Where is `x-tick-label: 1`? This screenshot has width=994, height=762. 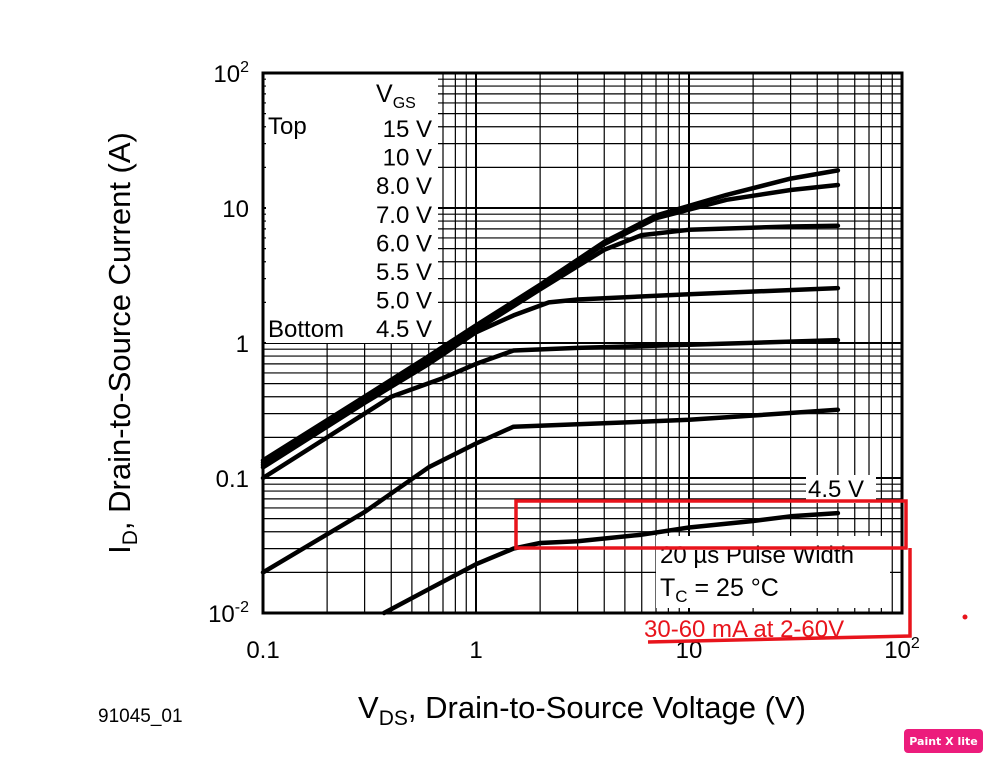 x-tick-label: 1 is located at coordinates (475, 650).